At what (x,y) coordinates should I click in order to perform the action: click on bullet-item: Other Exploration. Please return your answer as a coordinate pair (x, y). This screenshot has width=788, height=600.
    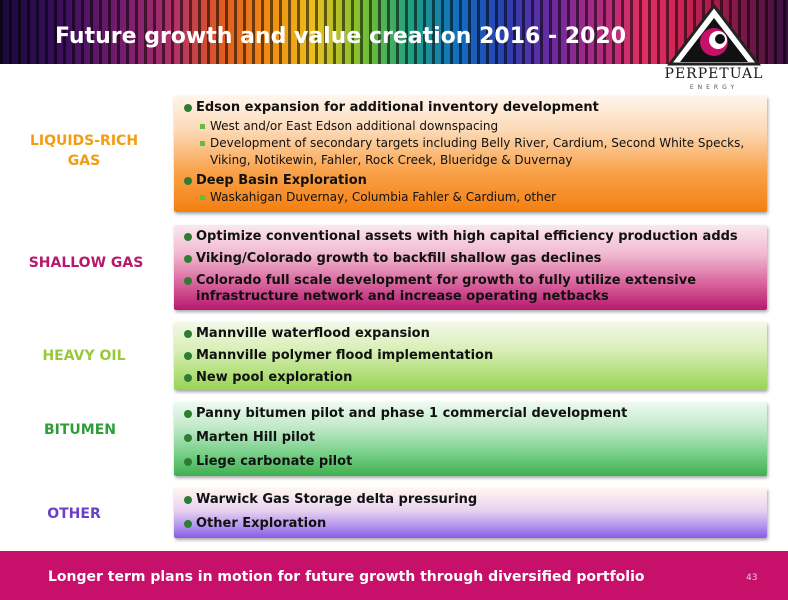
    Looking at the image, I should click on (470, 524).